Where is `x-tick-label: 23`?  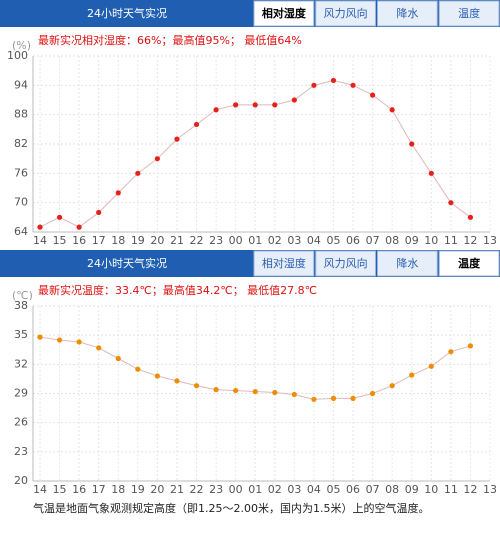
x-tick-label: 23 is located at coordinates (216, 240).